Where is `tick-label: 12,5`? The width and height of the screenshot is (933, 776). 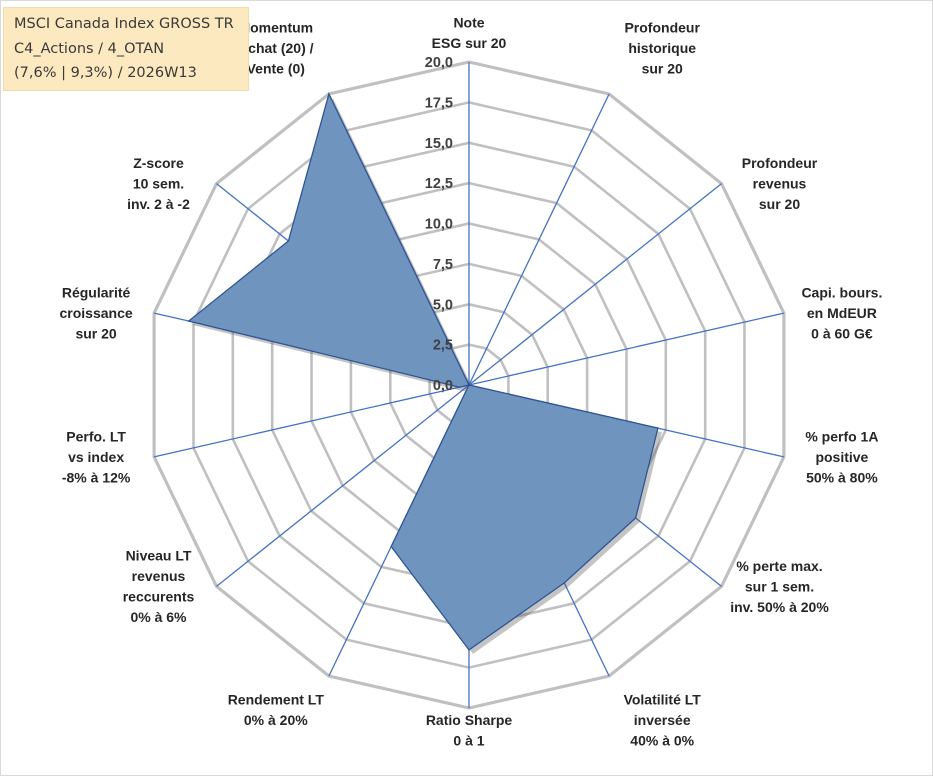 tick-label: 12,5 is located at coordinates (439, 184).